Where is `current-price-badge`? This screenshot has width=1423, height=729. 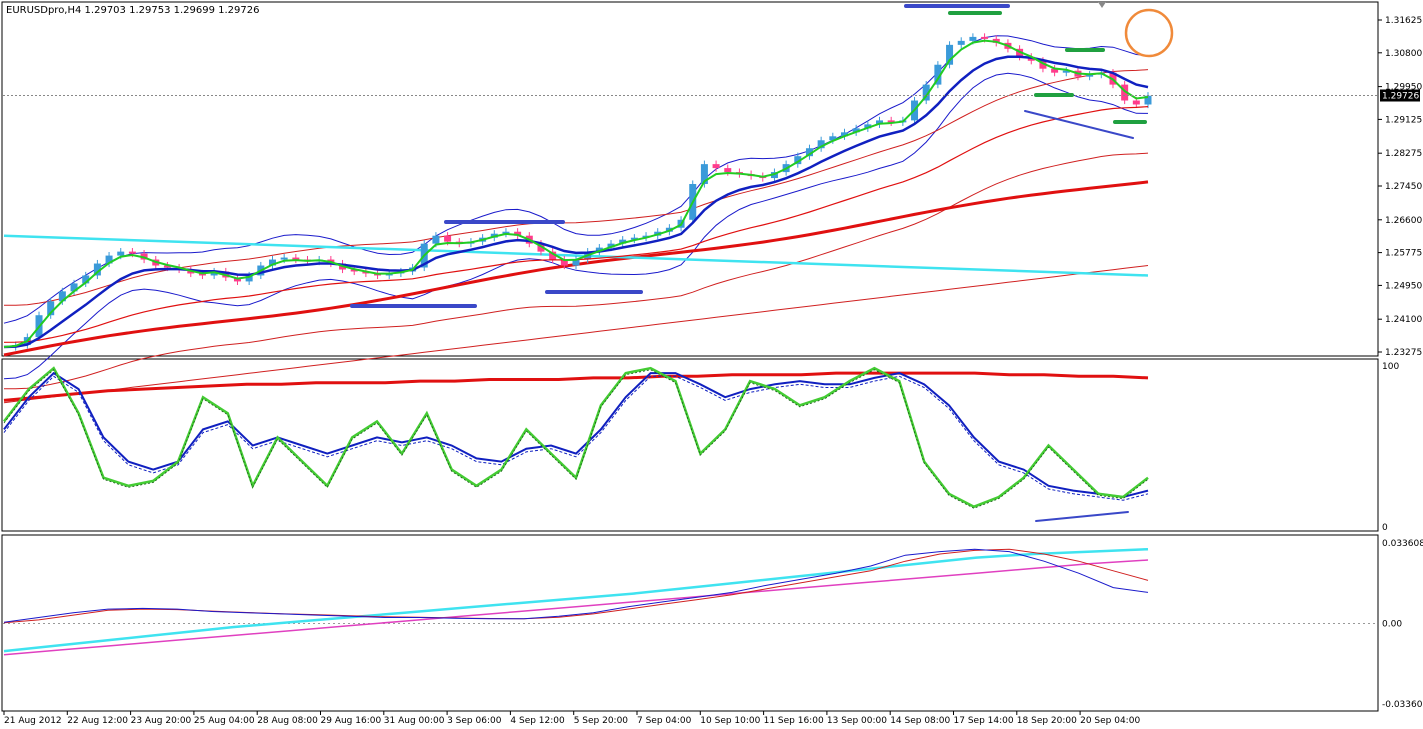 current-price-badge is located at coordinates (1400, 95).